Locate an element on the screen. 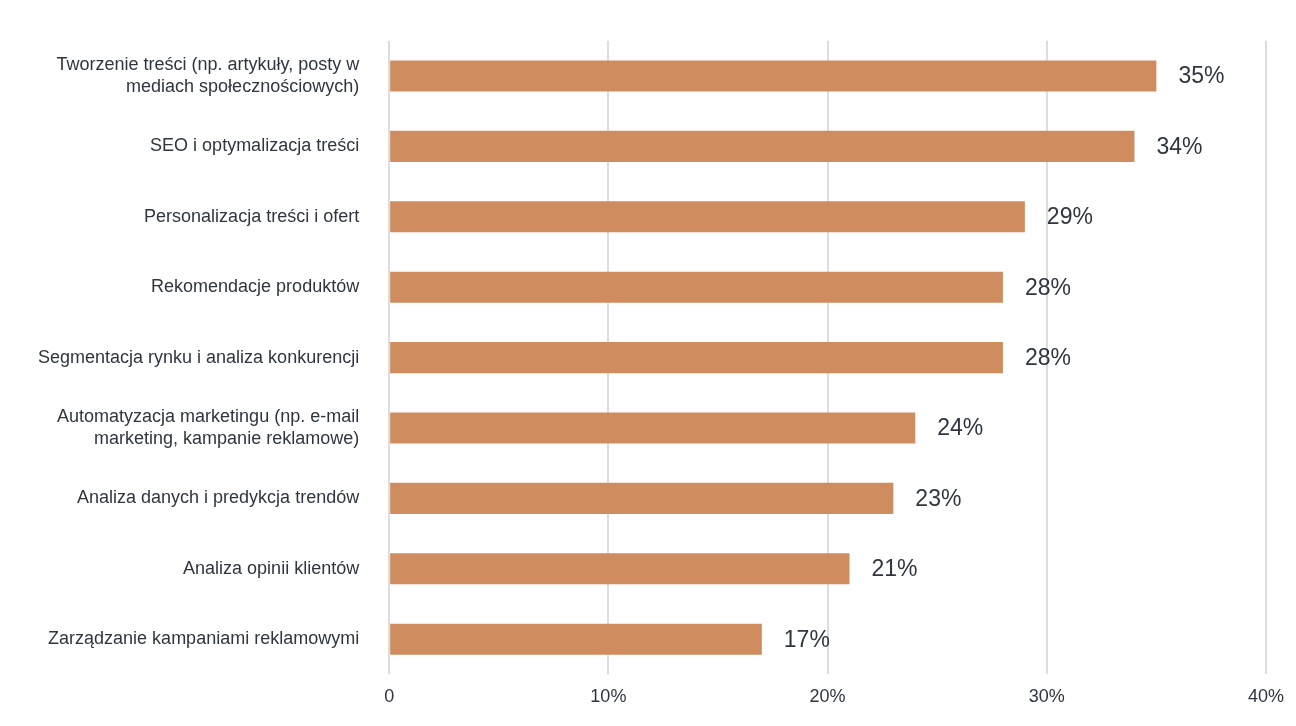 This screenshot has width=1296, height=726. y-tick-label: Rekomendacje produktów is located at coordinates (256, 286).